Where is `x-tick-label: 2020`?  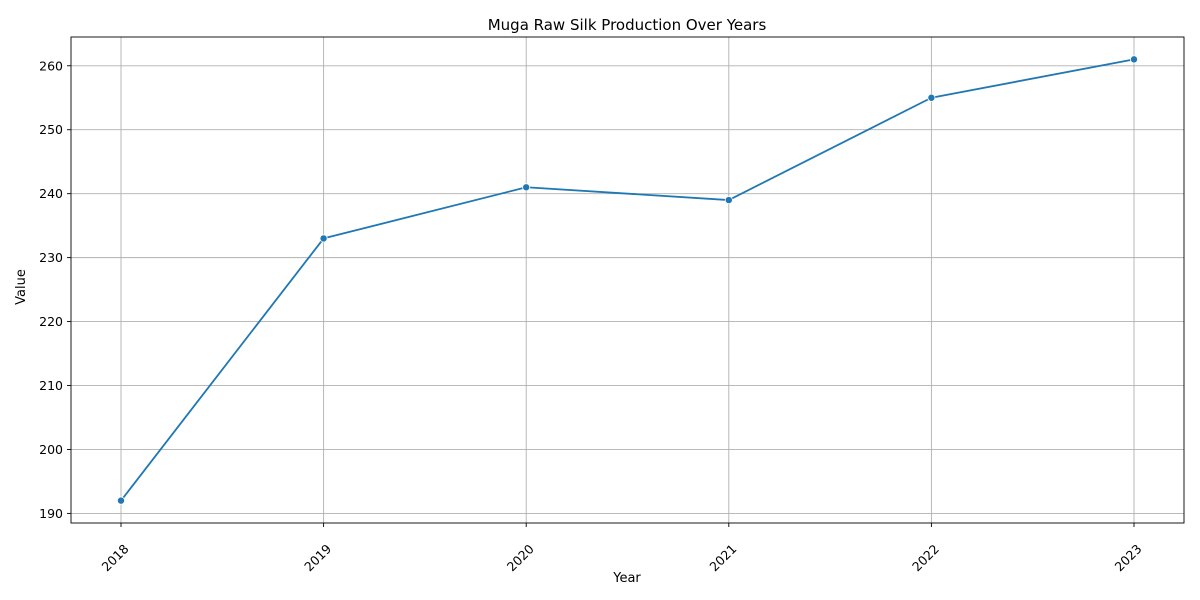 x-tick-label: 2020 is located at coordinates (520, 557).